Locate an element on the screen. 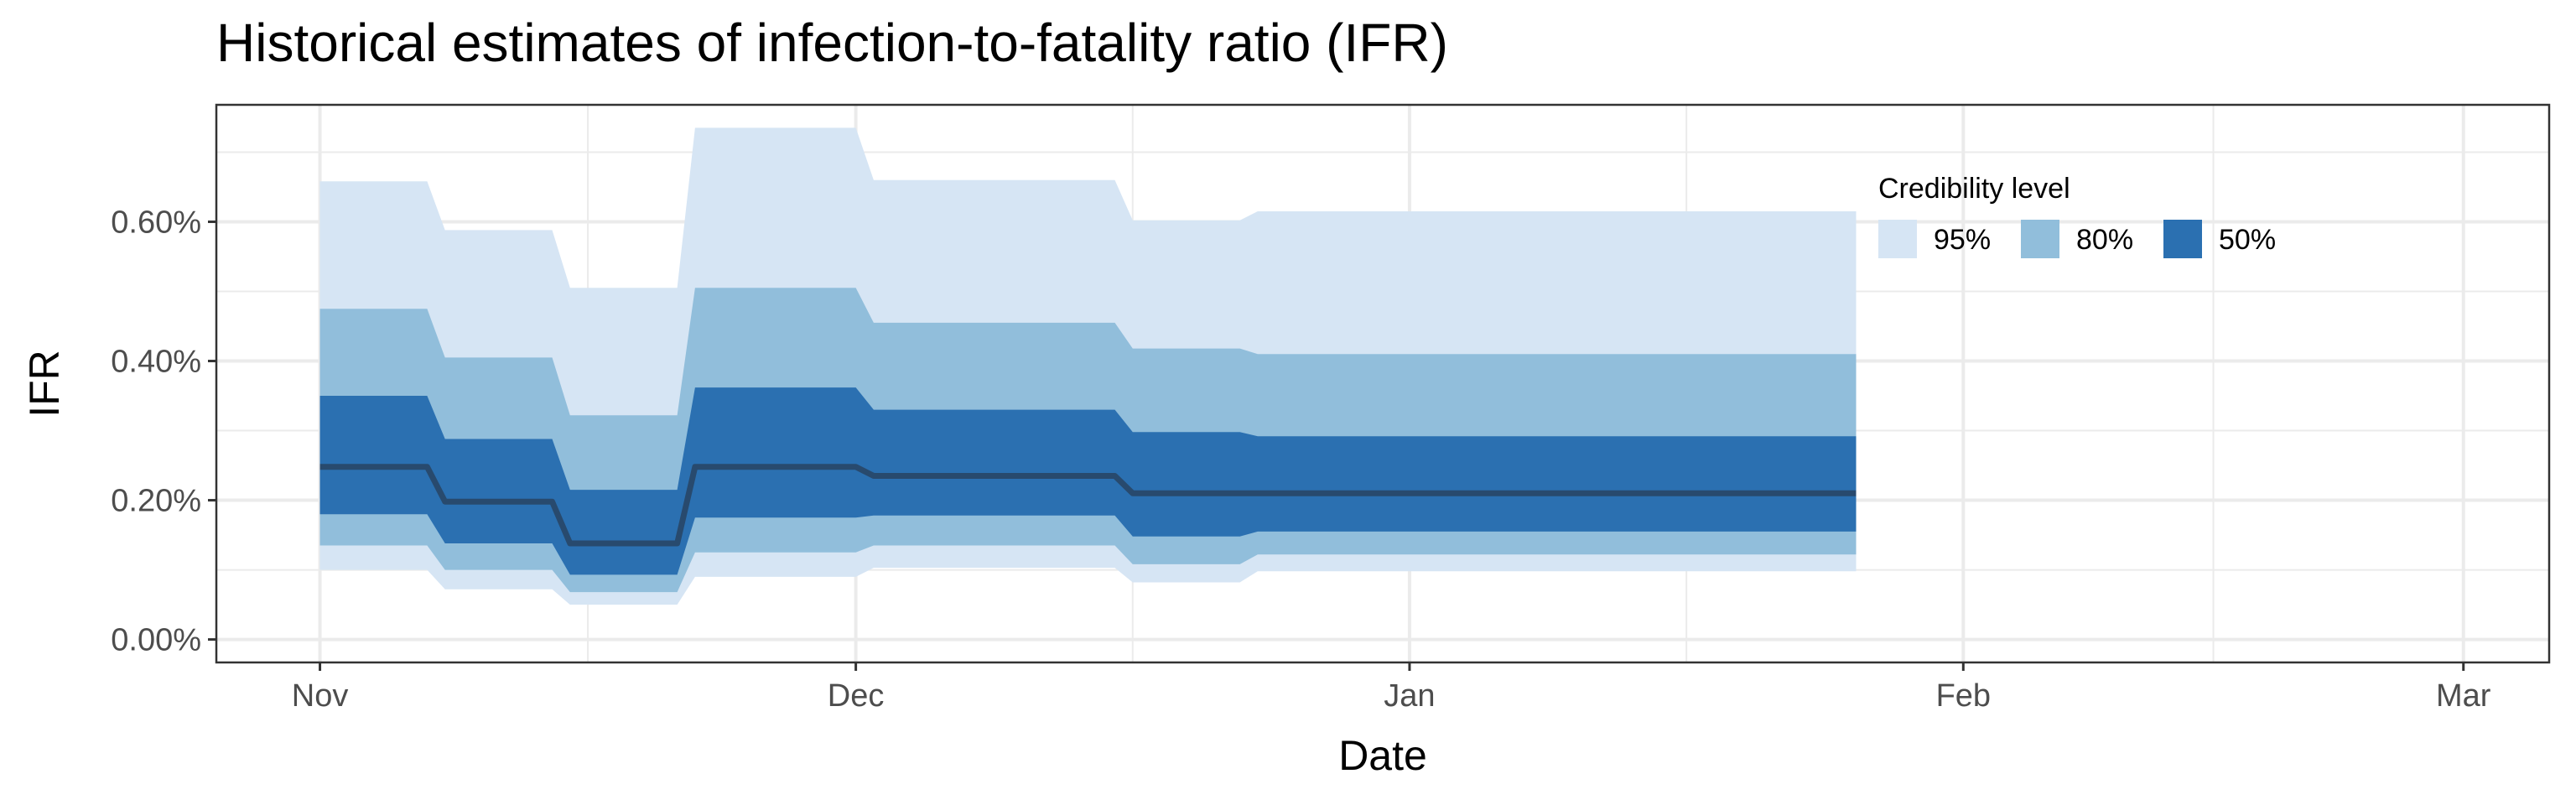  x-tick-label-0: Nov is located at coordinates (320, 696).